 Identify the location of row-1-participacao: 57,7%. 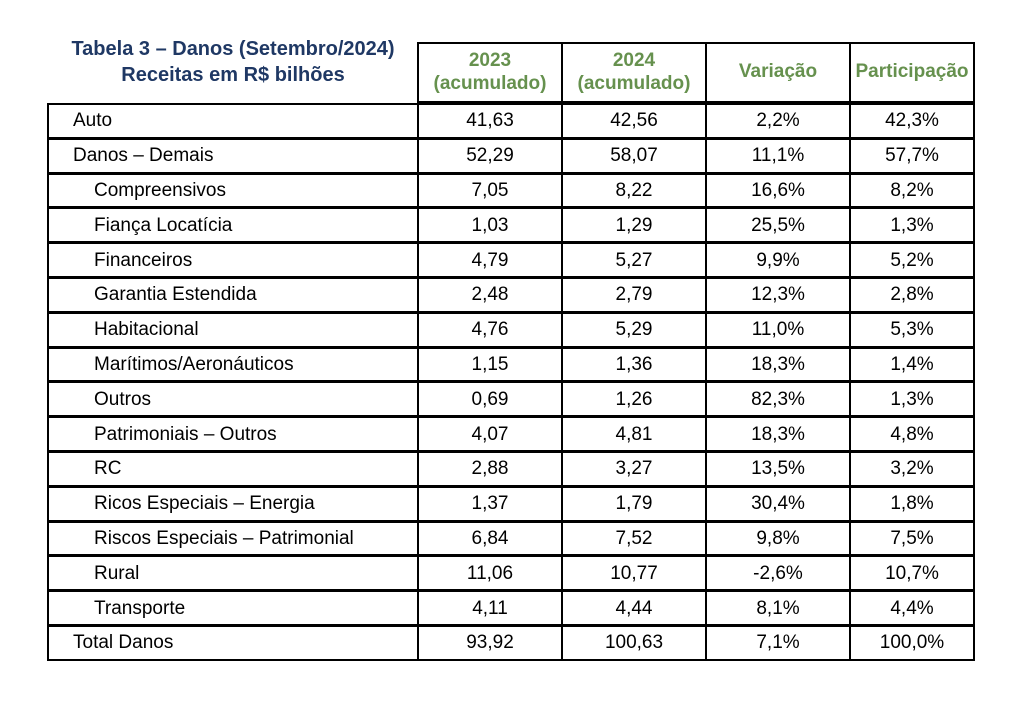
(912, 155).